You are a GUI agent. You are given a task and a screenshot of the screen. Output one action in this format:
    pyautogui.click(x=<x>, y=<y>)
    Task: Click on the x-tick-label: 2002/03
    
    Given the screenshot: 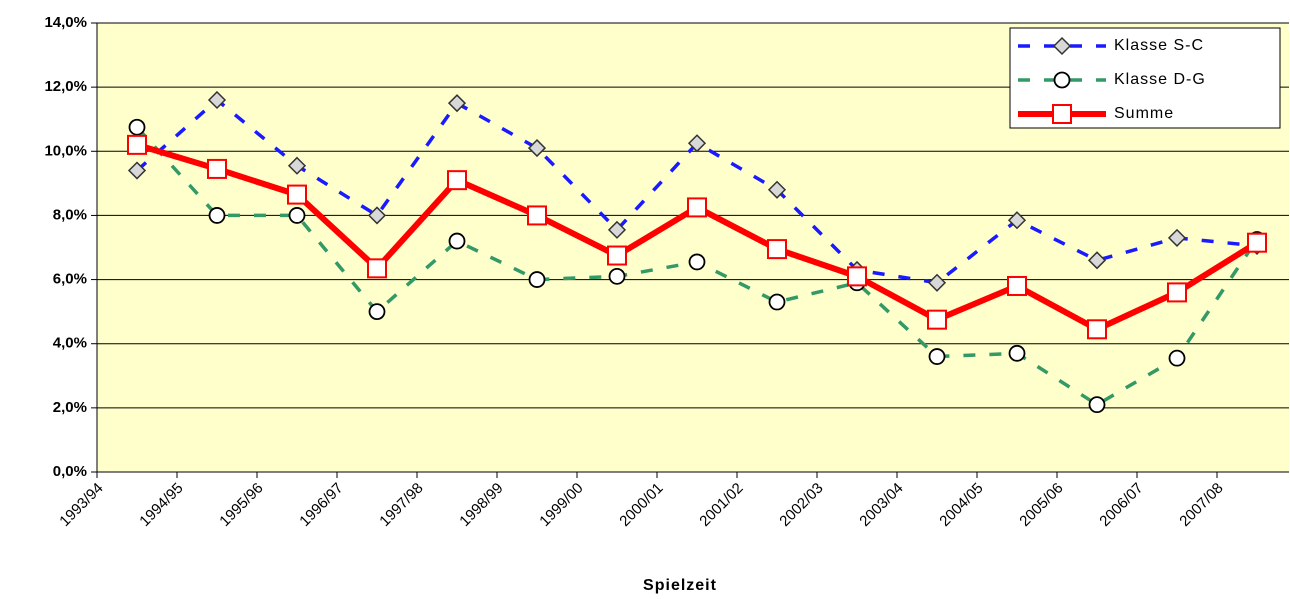 What is the action you would take?
    pyautogui.click(x=801, y=505)
    